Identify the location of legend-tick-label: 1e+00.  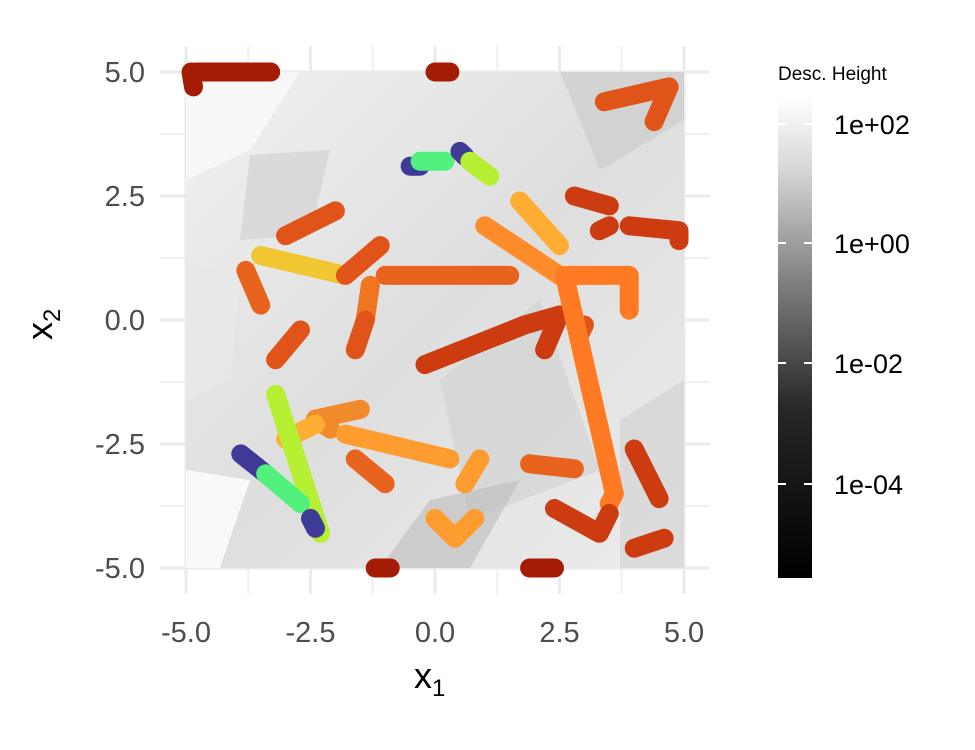
(872, 244).